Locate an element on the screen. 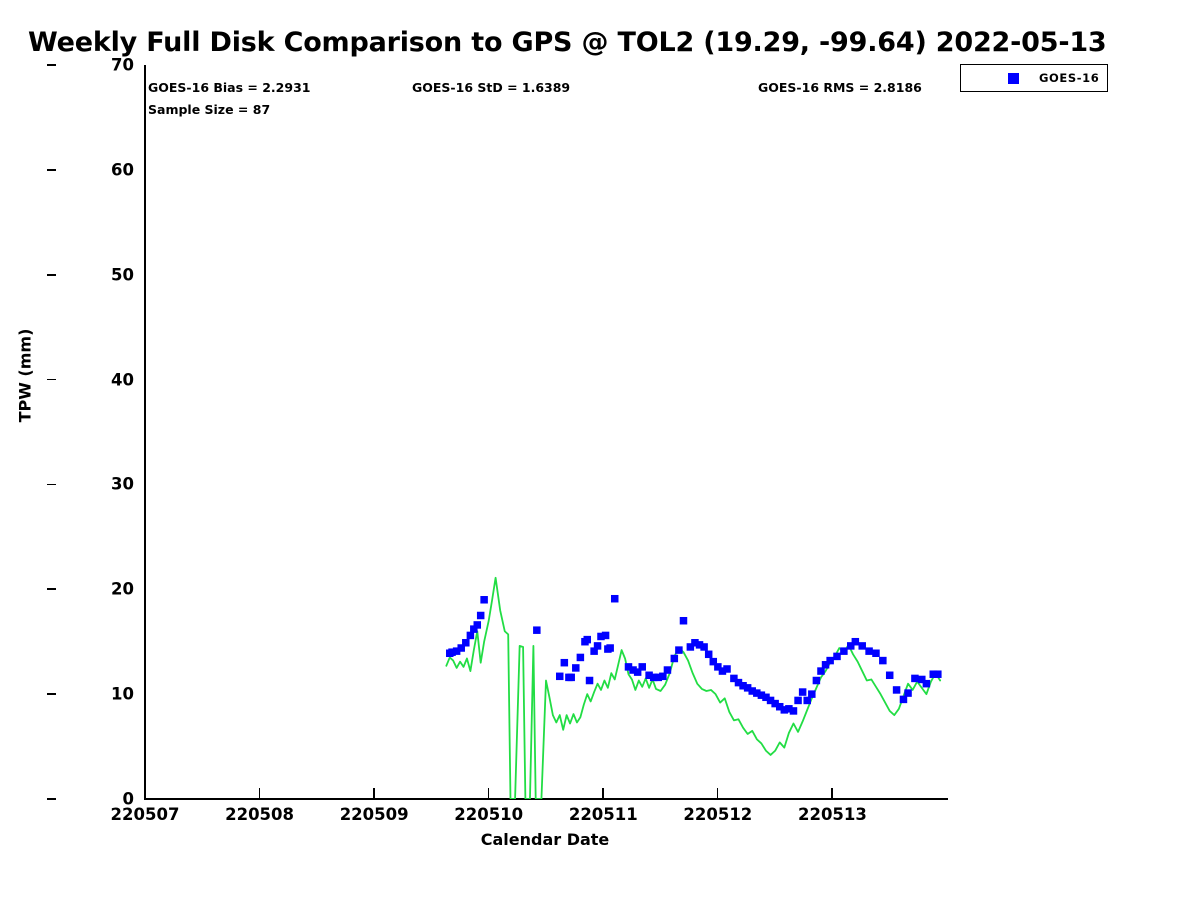 This screenshot has height=900, width=1200. y-tick-label: 60 is located at coordinates (122, 170).